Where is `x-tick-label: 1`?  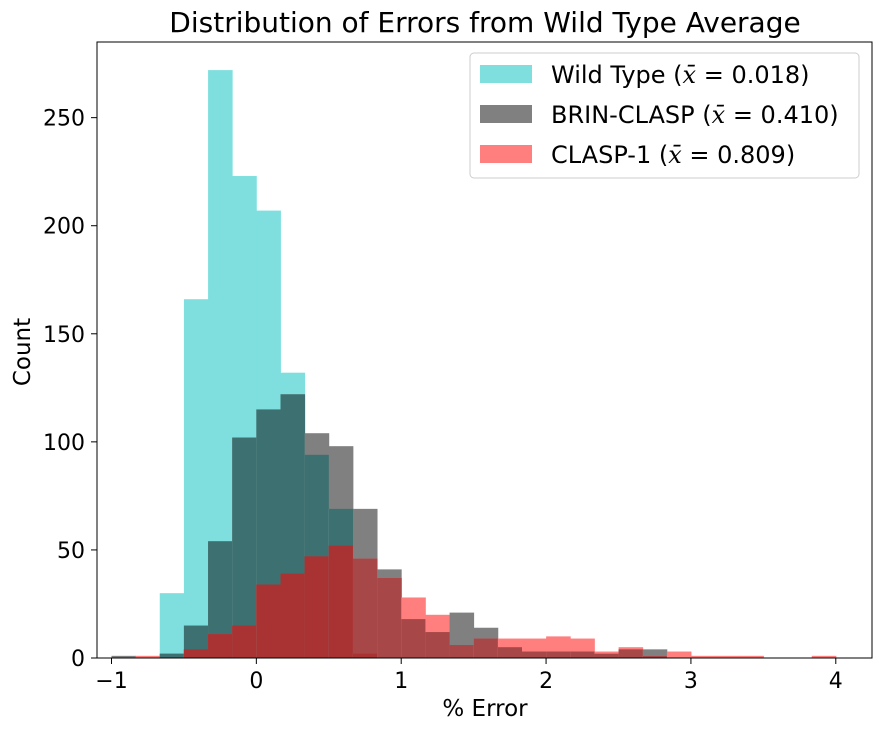 x-tick-label: 1 is located at coordinates (401, 681).